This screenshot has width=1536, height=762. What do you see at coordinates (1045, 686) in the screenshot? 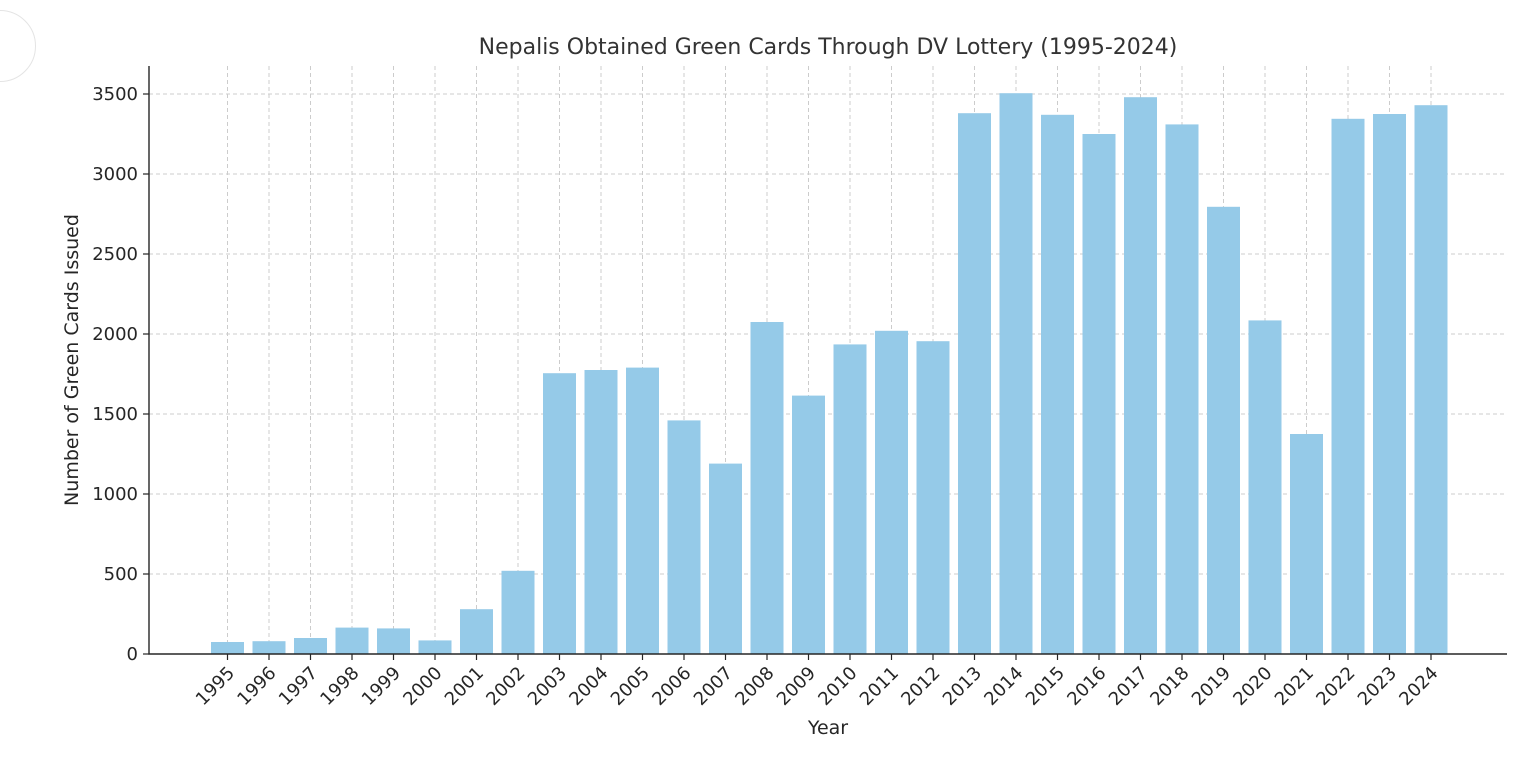
I see `x-tick-label: 2015` at bounding box center [1045, 686].